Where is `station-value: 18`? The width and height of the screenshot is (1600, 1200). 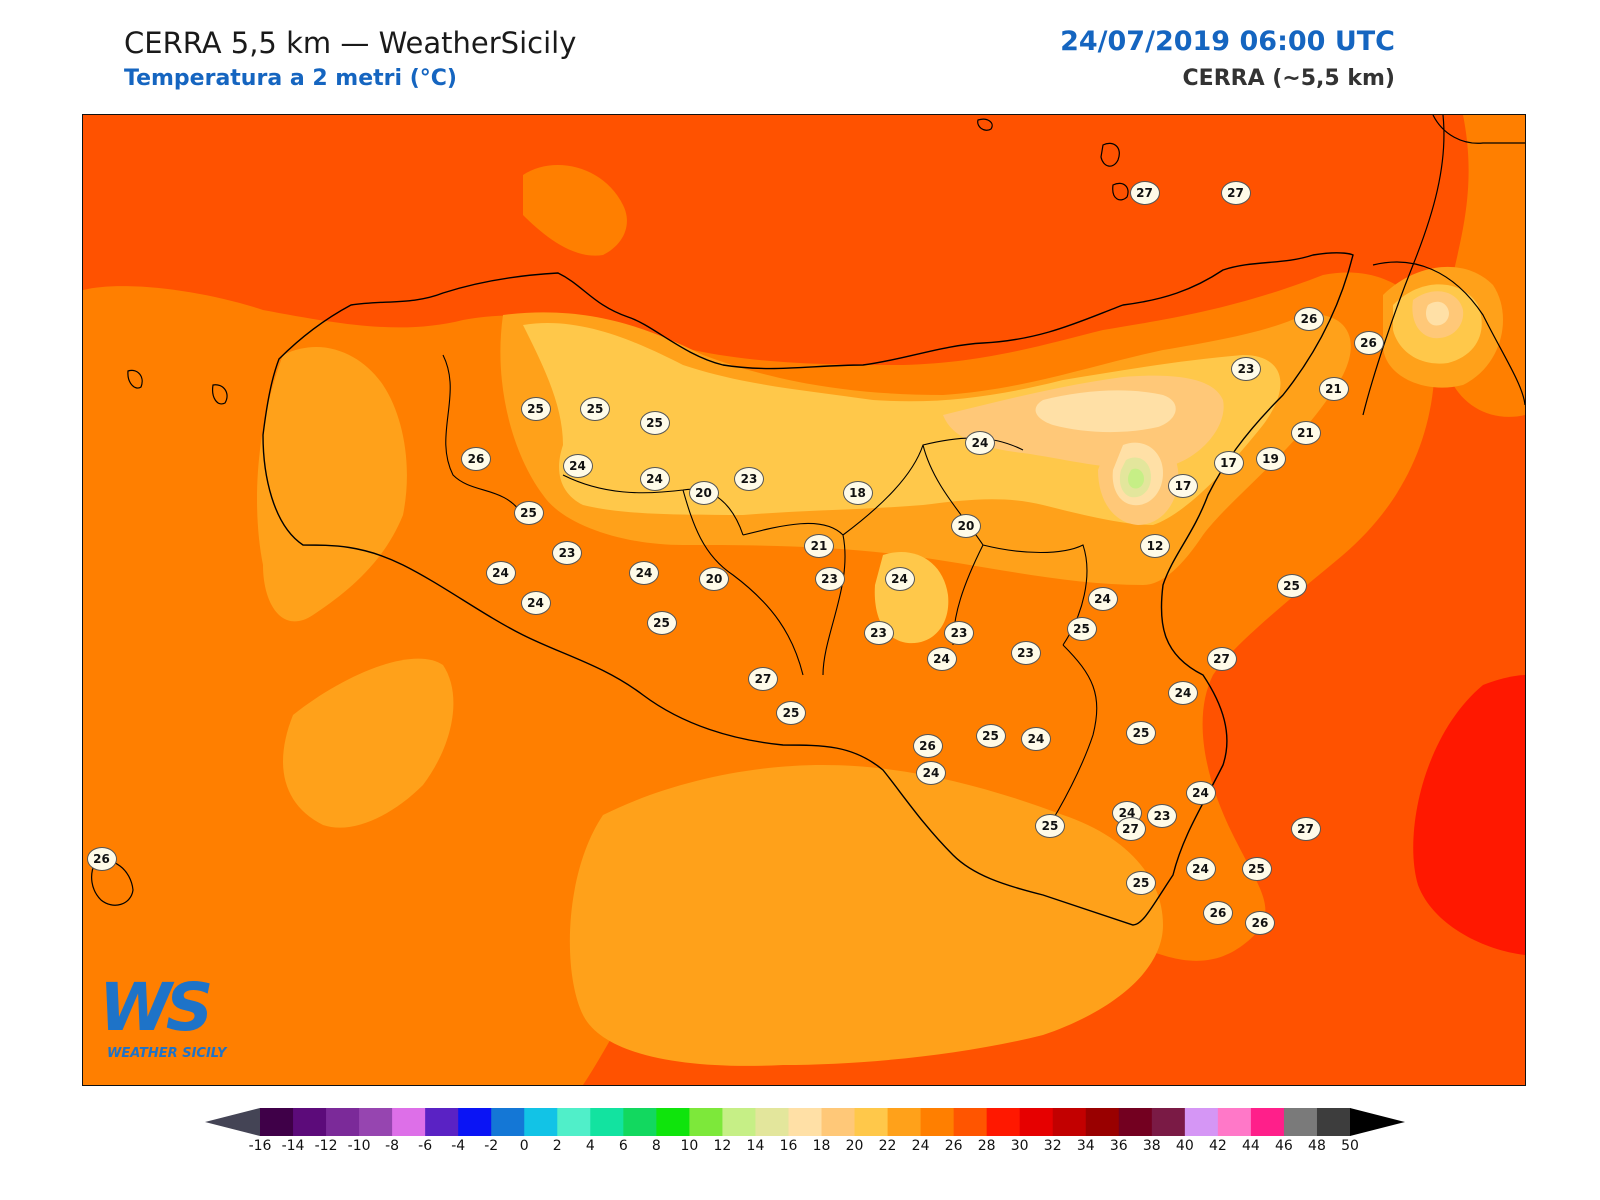 station-value: 18 is located at coordinates (857, 492).